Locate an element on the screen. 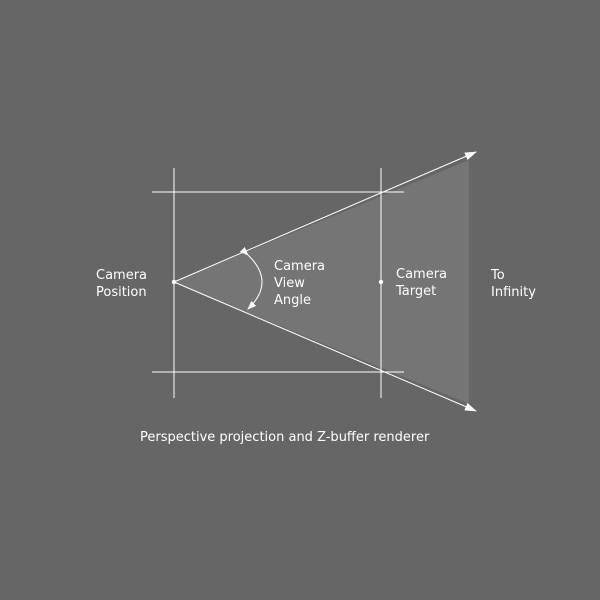 This screenshot has height=600, width=600. camera-target-label: Camera Target is located at coordinates (423, 283).